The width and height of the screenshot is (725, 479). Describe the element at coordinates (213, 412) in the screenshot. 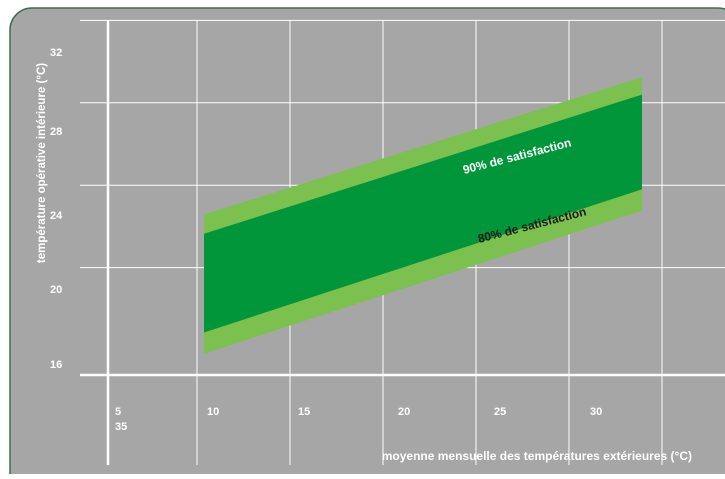

I see `x-tick-label: 10` at that location.